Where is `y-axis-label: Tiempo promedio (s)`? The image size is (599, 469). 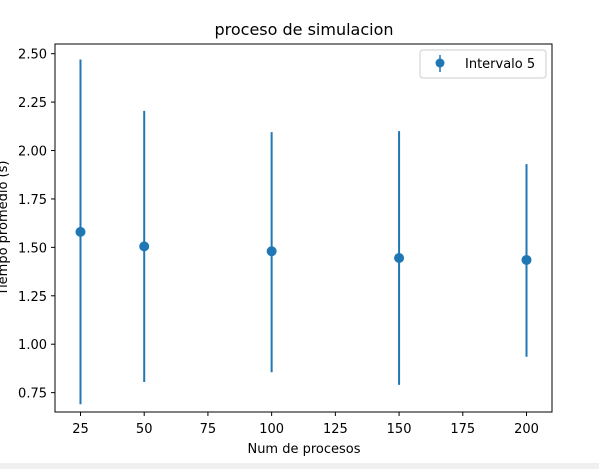
y-axis-label: Tiempo promedio (s) is located at coordinates (5, 229).